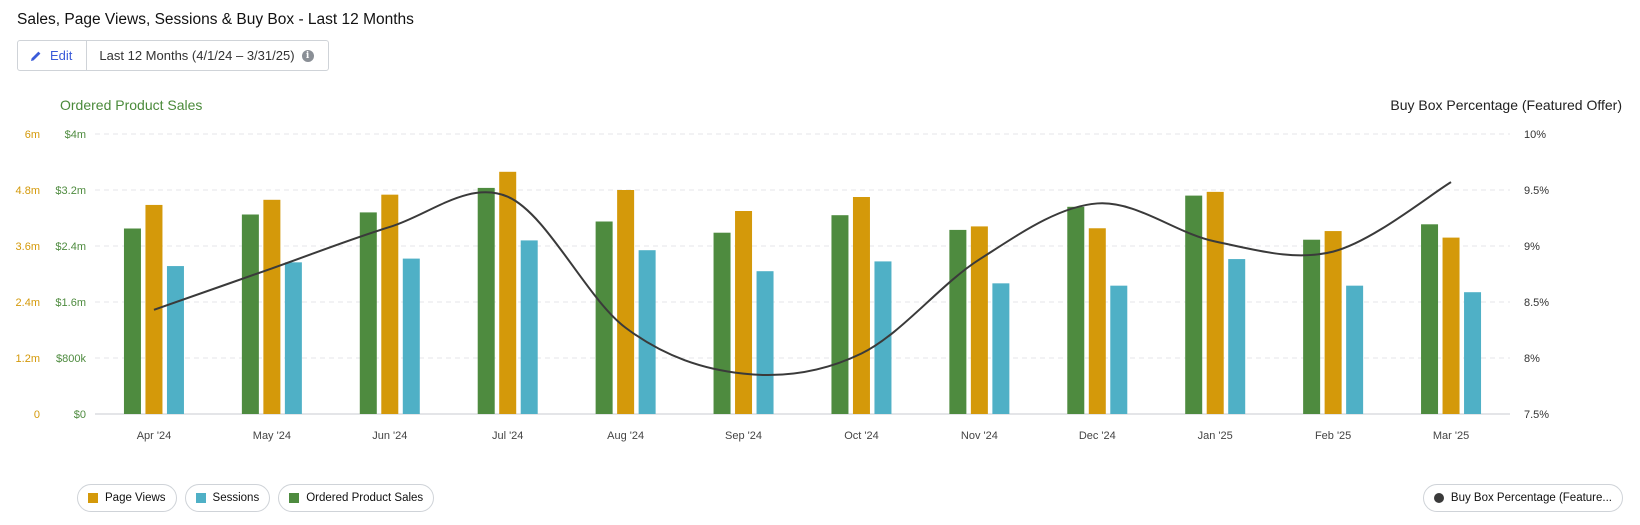 Image resolution: width=1640 pixels, height=525 pixels. Describe the element at coordinates (61, 55) in the screenshot. I see `edit-label: Edit` at that location.